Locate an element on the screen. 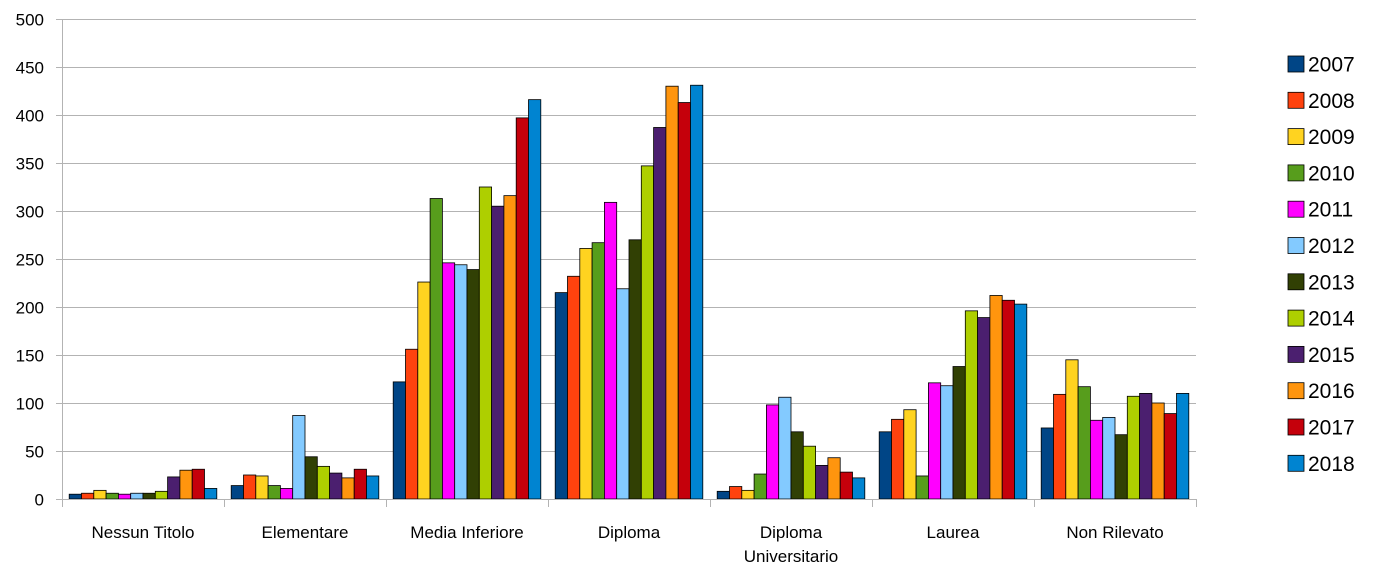  legend-item: 2012 is located at coordinates (1321, 246).